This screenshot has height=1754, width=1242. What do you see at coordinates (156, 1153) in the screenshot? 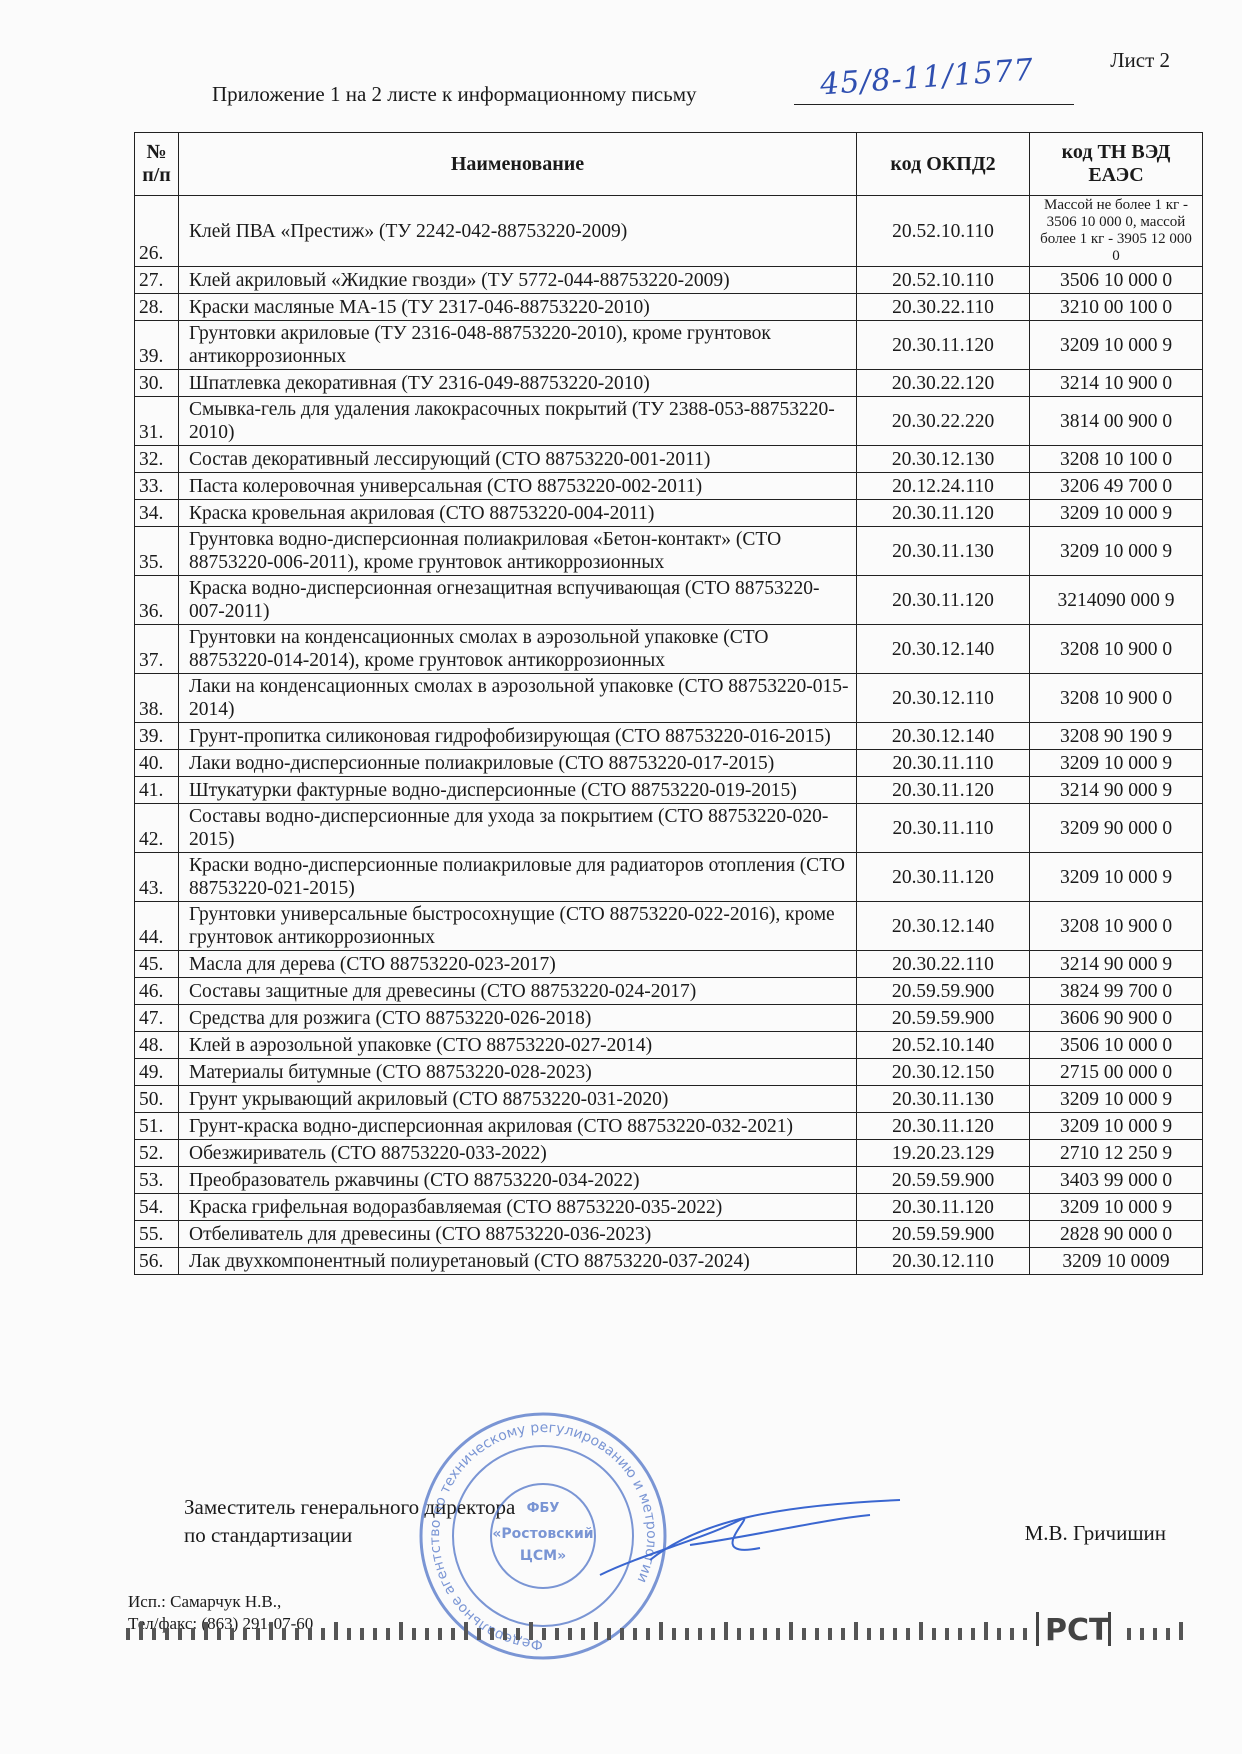
I see `row-number: 52.` at bounding box center [156, 1153].